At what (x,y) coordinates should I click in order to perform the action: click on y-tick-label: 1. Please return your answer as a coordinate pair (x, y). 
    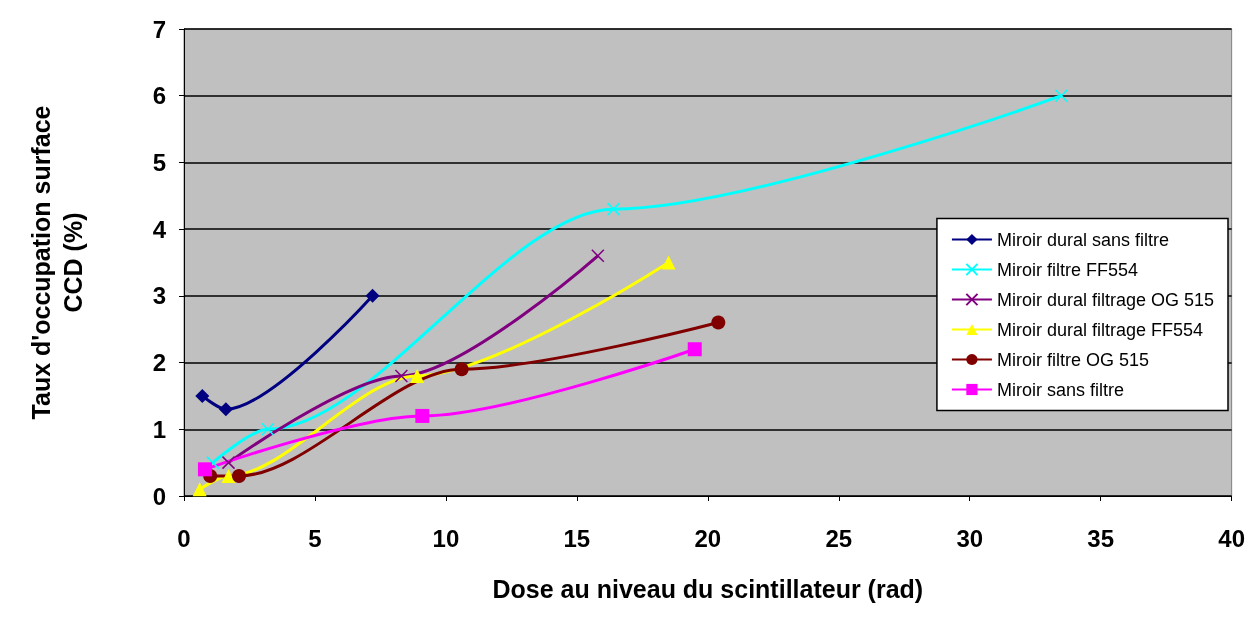
    Looking at the image, I should click on (159, 429).